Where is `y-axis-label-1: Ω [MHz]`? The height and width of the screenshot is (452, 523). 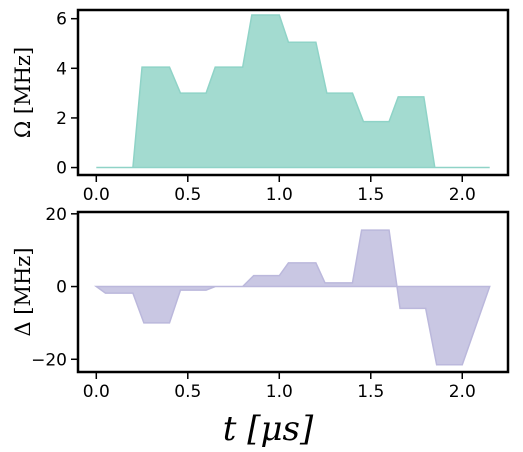 y-axis-label-1: Ω [MHz] is located at coordinates (23, 92).